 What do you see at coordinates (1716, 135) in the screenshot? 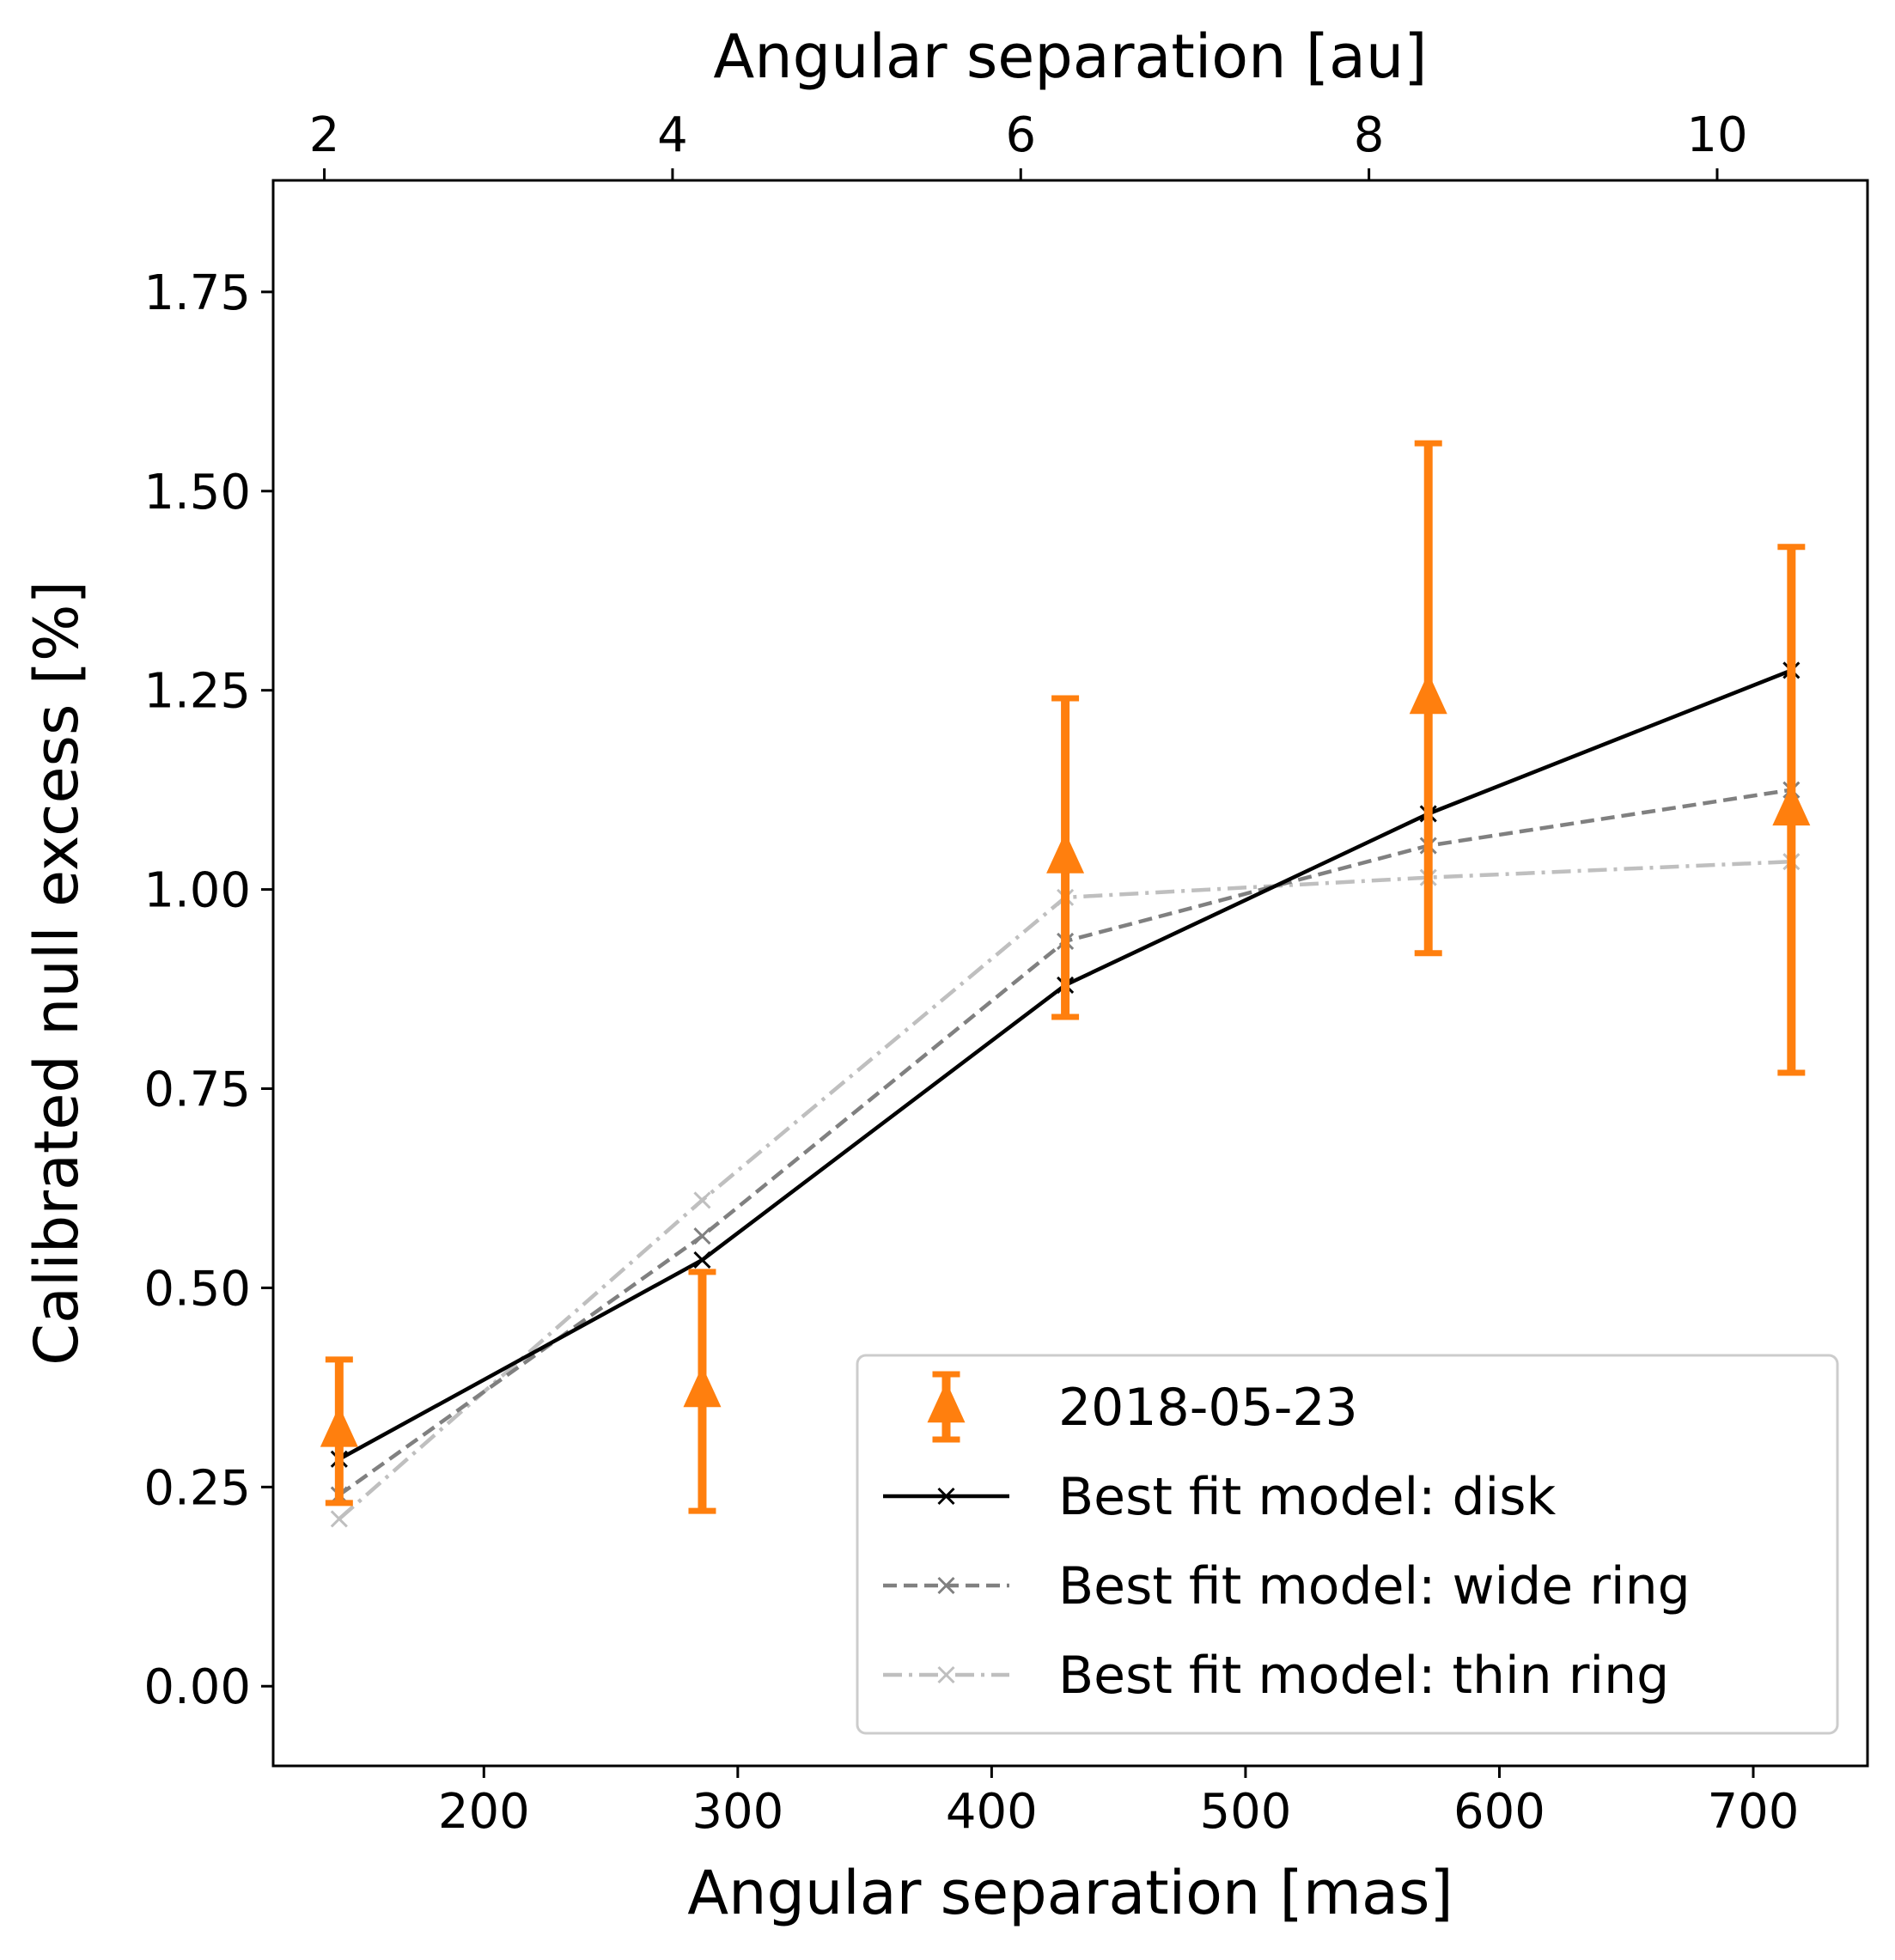
I see `x2-tick-label: 10` at bounding box center [1716, 135].